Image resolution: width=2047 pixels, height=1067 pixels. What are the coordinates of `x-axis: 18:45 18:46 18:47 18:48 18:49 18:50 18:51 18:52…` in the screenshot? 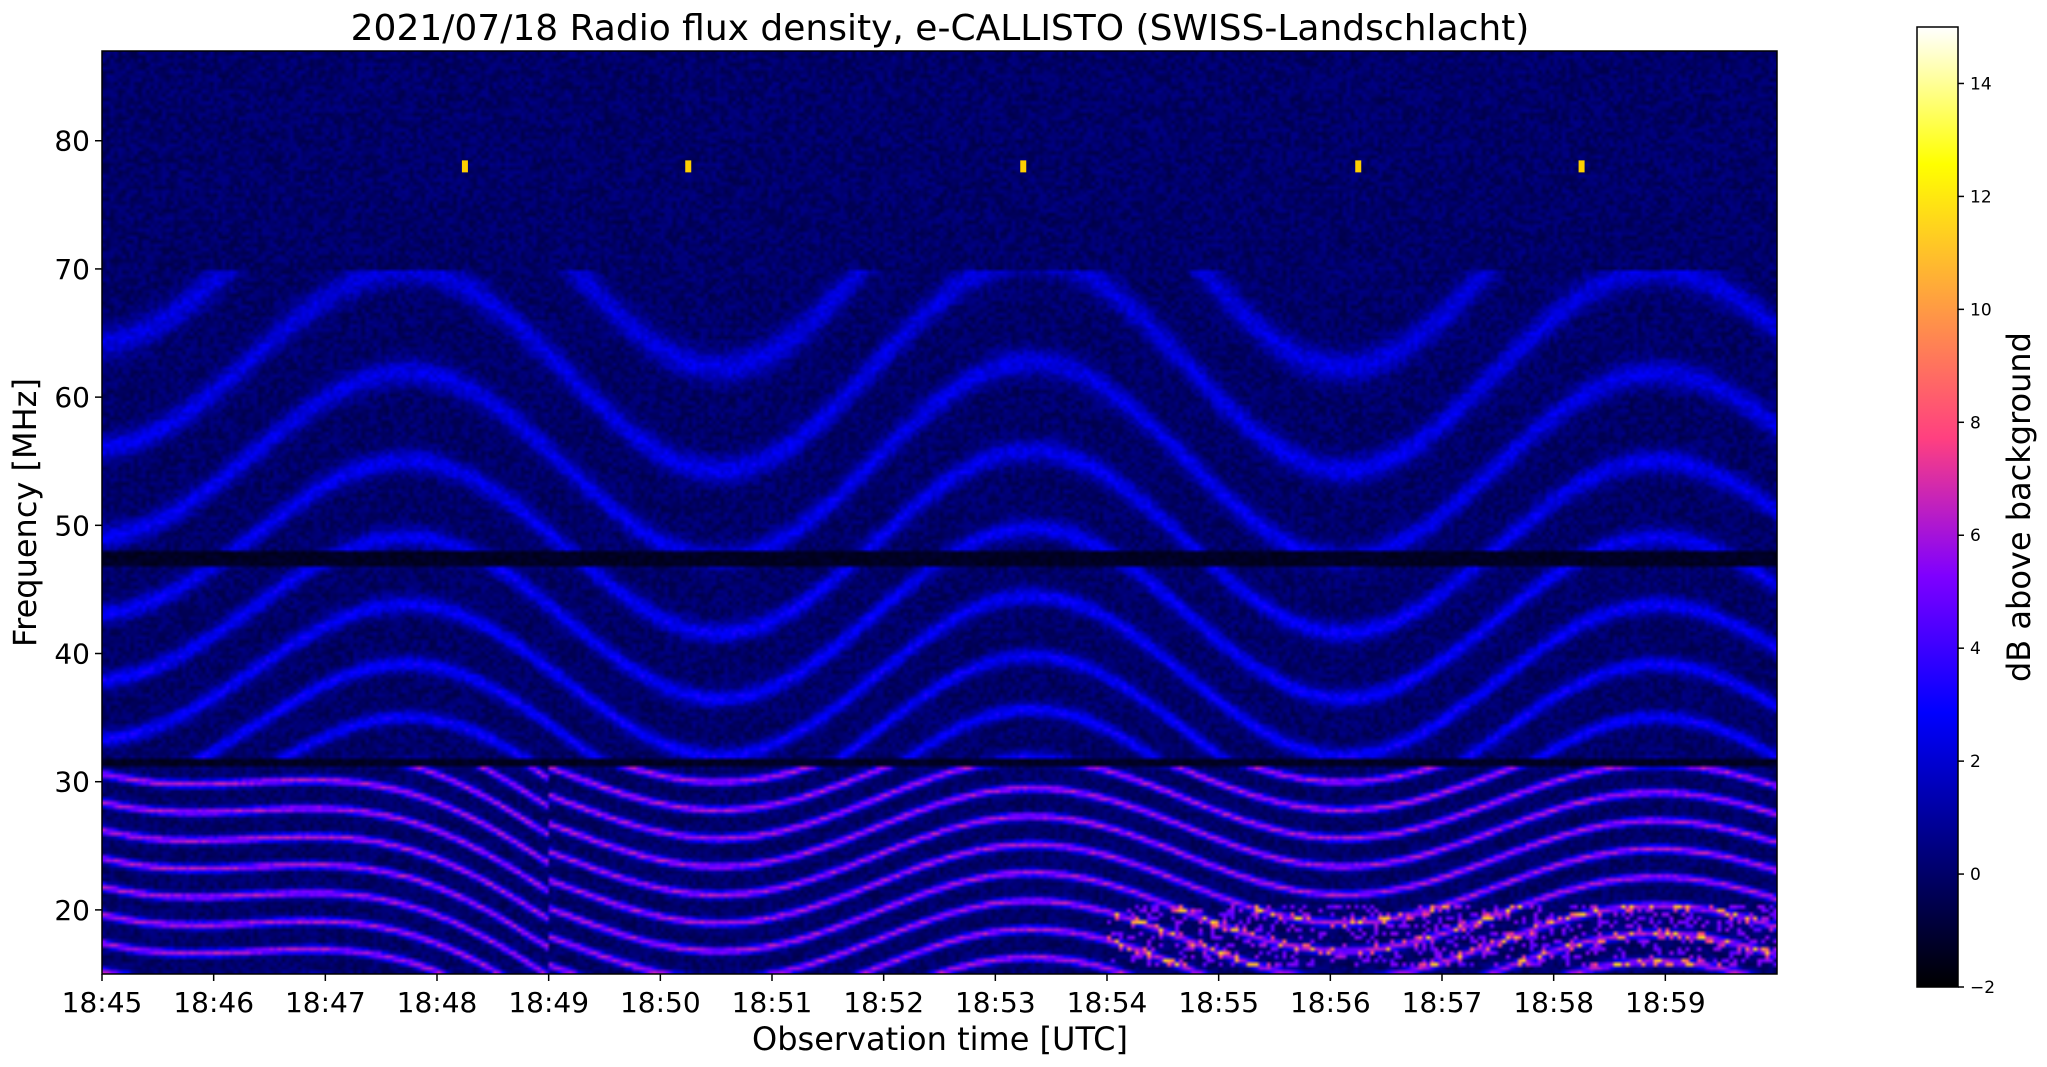 It's located at (884, 996).